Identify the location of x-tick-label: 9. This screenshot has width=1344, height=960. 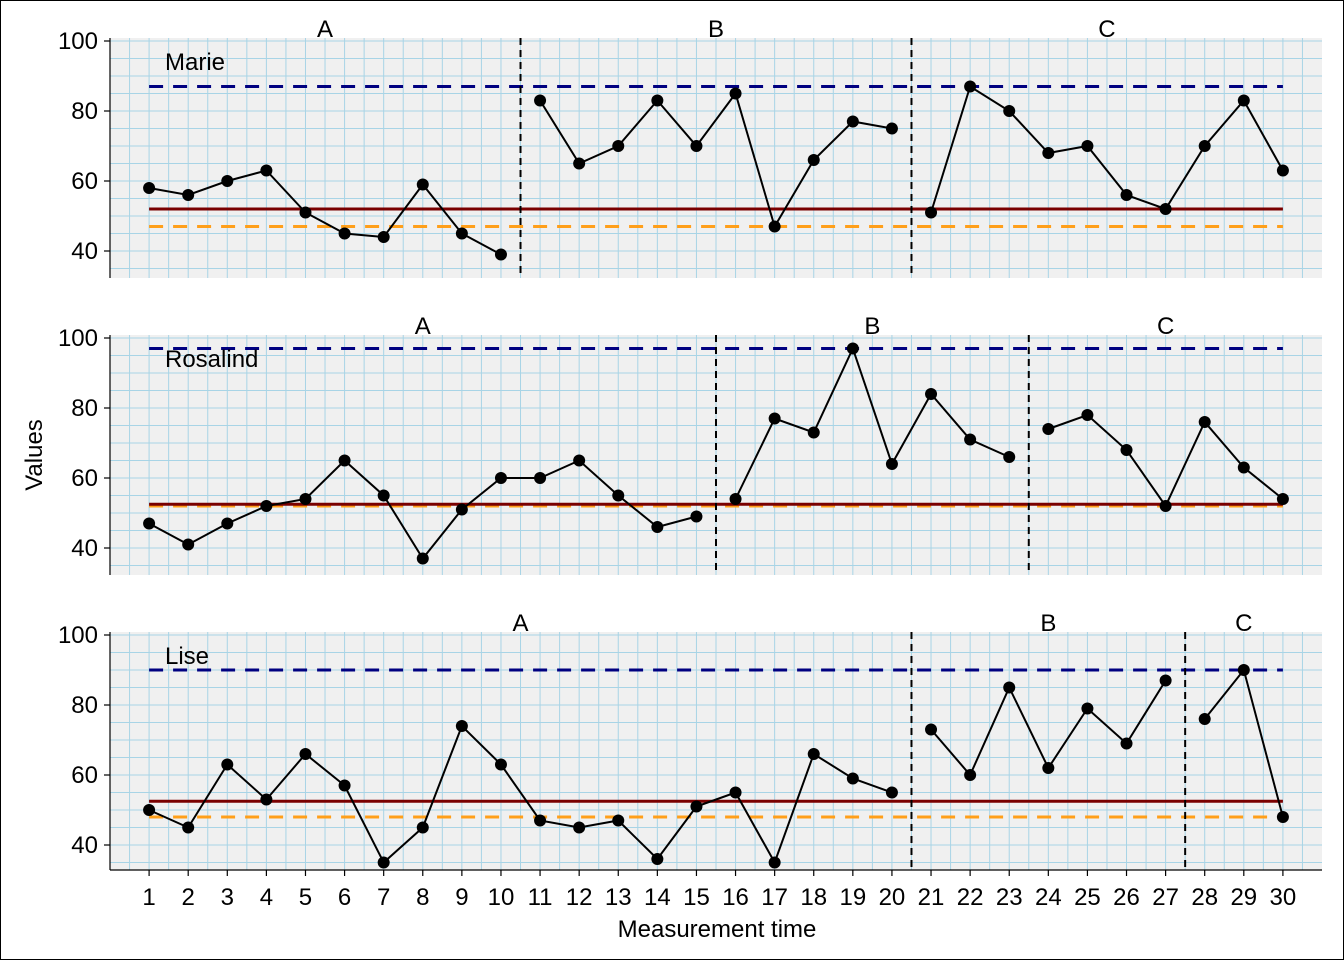
(461, 897).